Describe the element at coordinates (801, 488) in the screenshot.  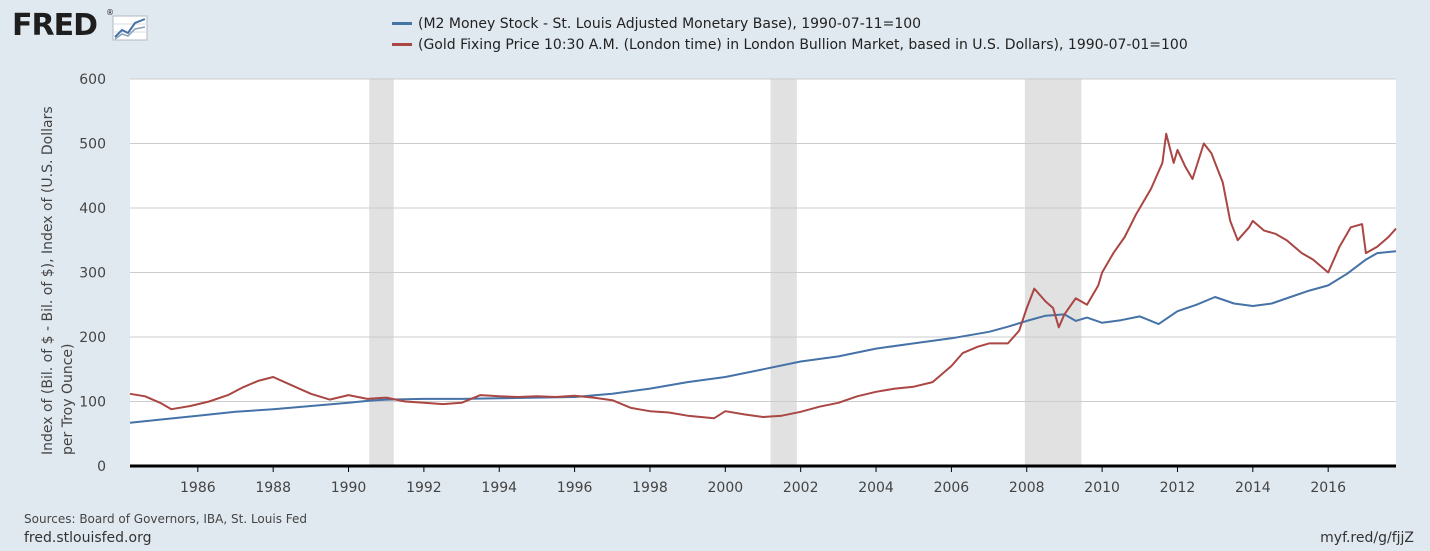
I see `x-tick-label-8: 2002` at that location.